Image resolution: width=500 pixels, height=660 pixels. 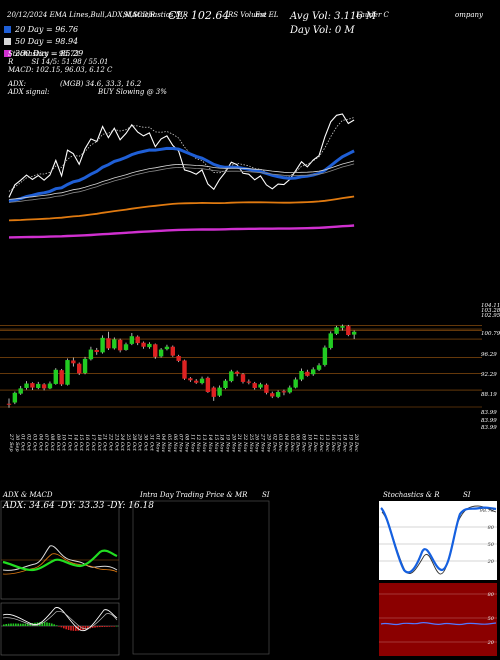 I want to click on header-date-ema: 20/12/2024 EMA Lines,Bull,ADX,MACD,R, so click(x=81, y=15).